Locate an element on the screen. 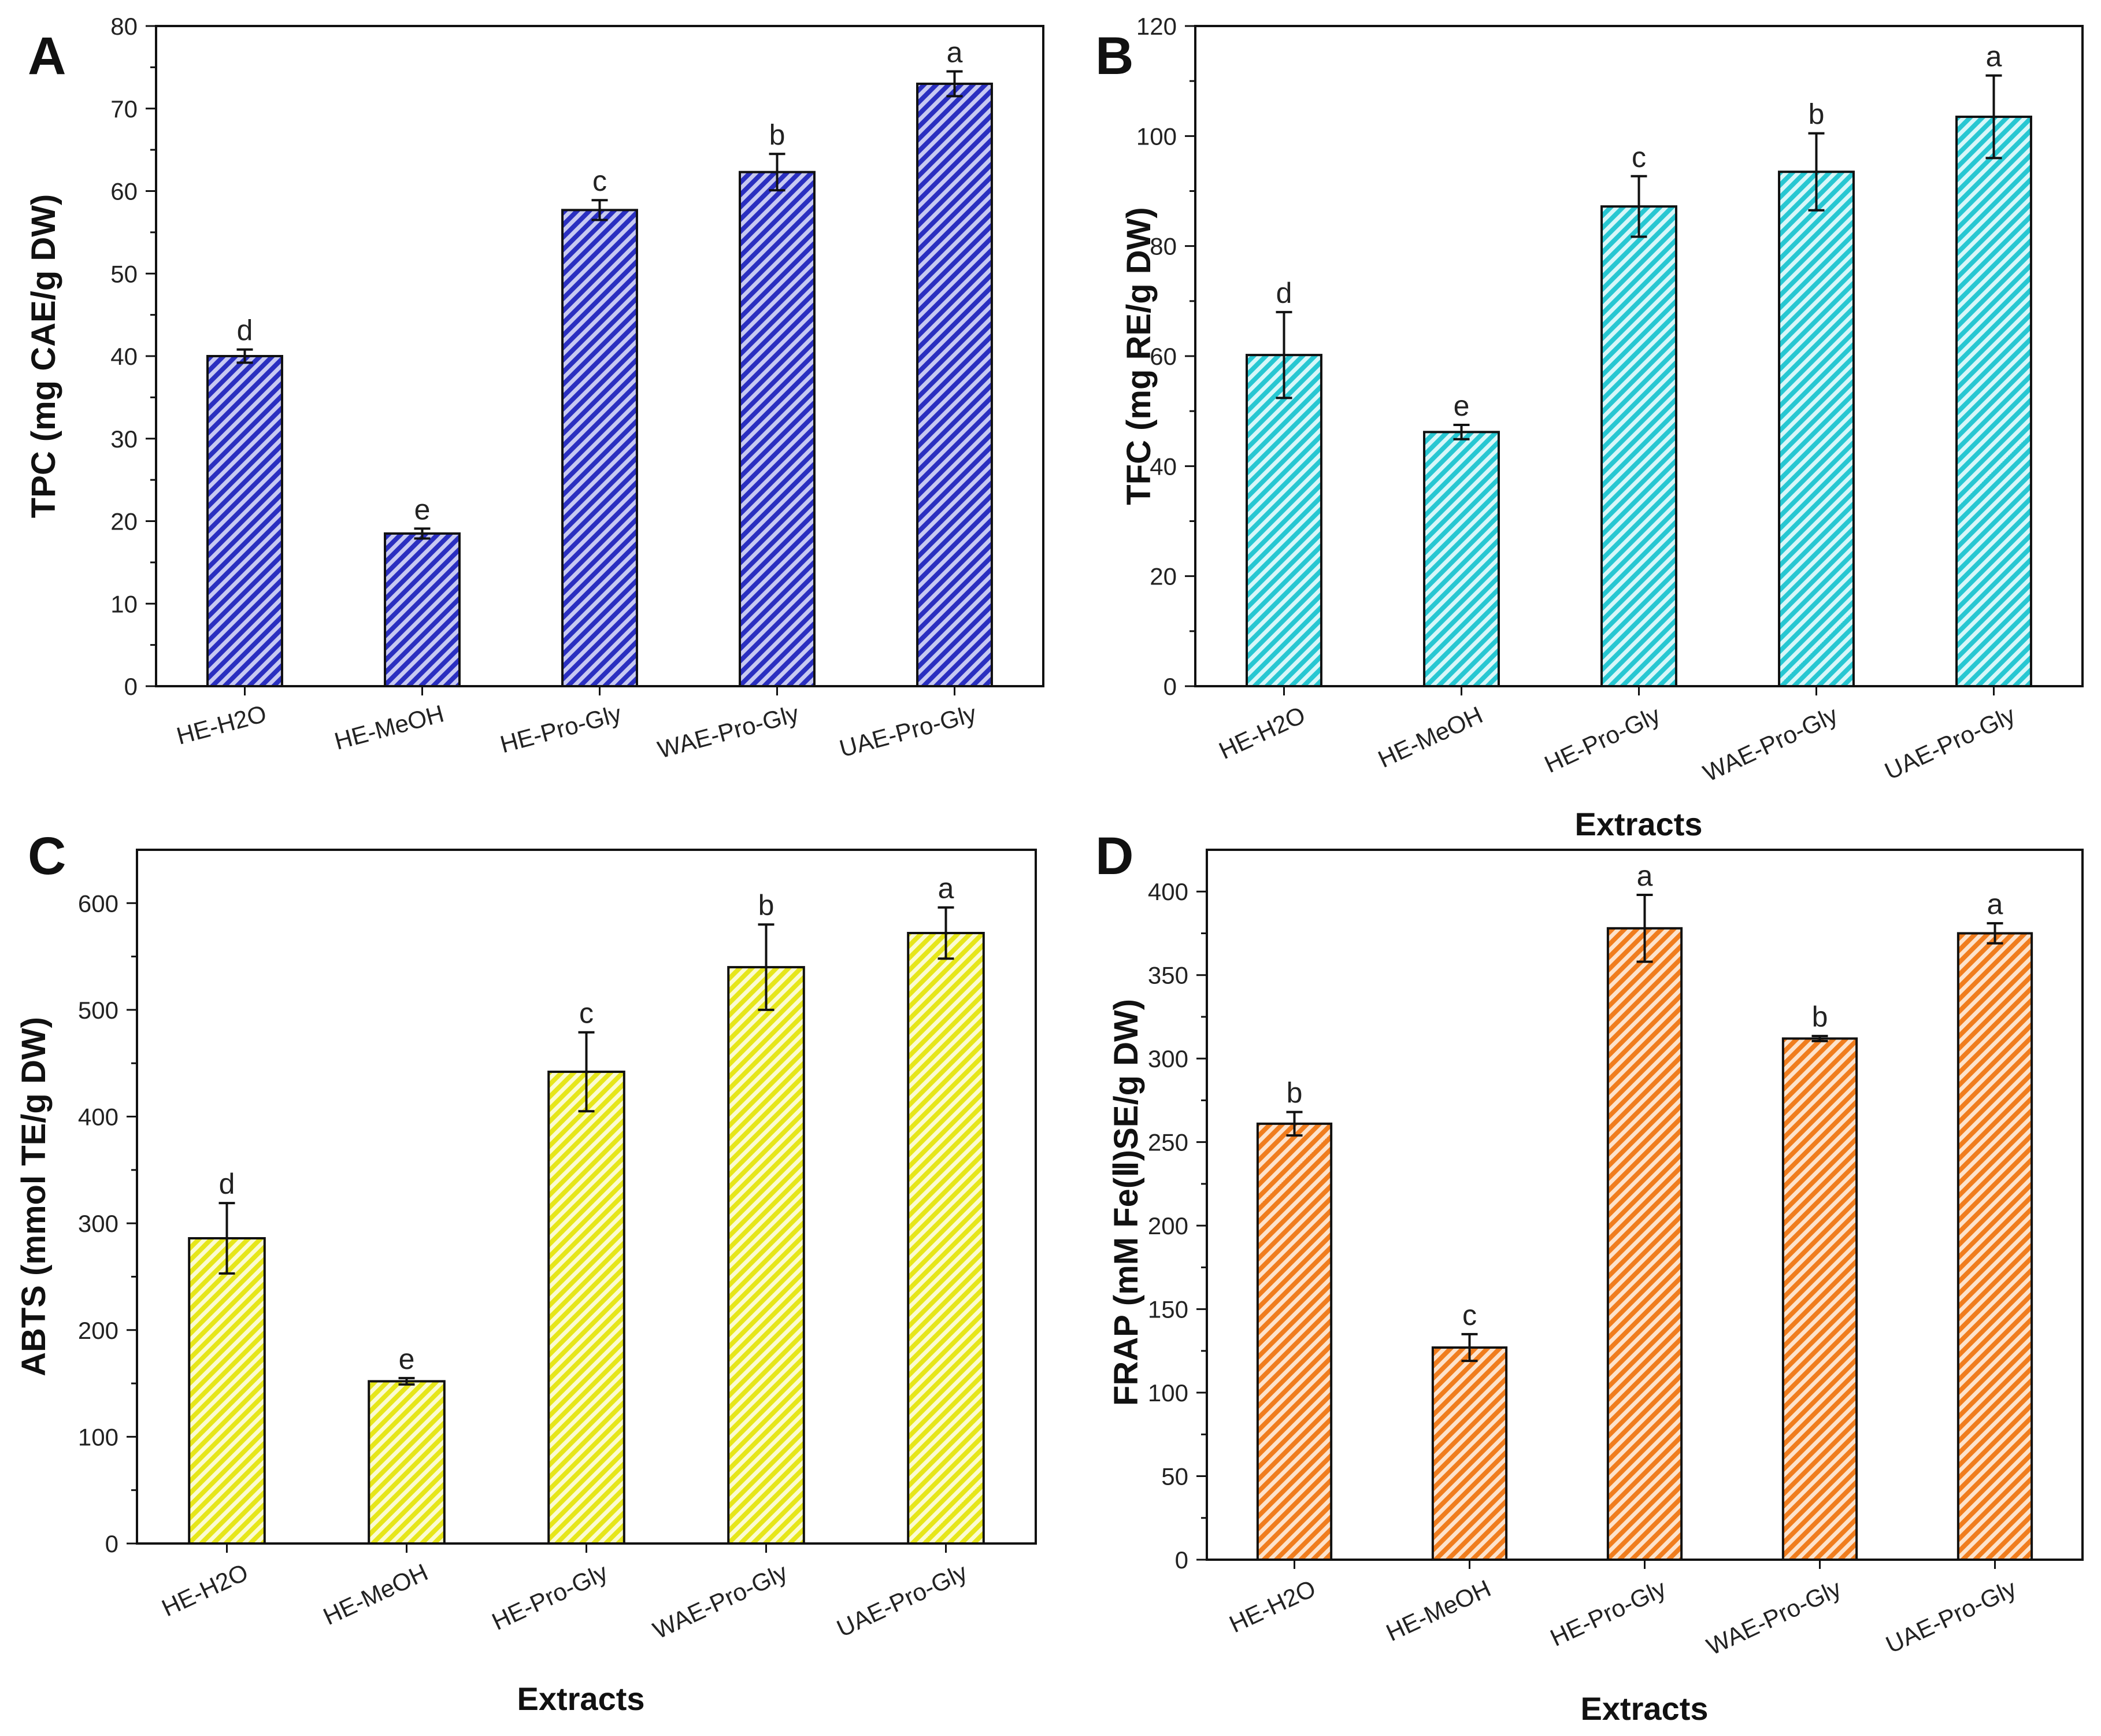 This screenshot has width=2101, height=1736. y-tick-label: 600 is located at coordinates (98, 903).